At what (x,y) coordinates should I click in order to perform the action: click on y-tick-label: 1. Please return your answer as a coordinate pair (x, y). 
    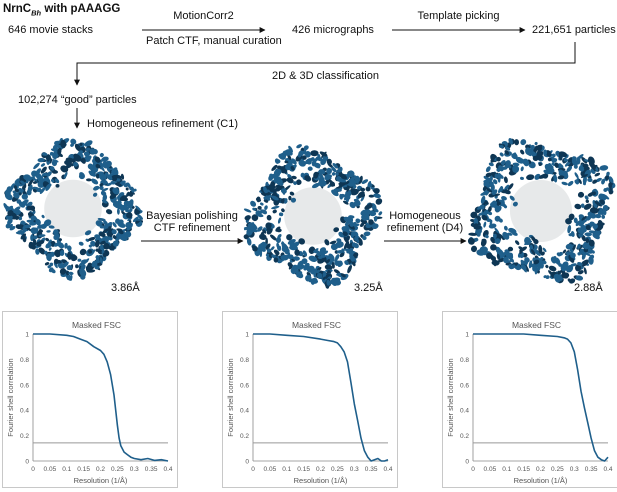
    Looking at the image, I should click on (247, 335).